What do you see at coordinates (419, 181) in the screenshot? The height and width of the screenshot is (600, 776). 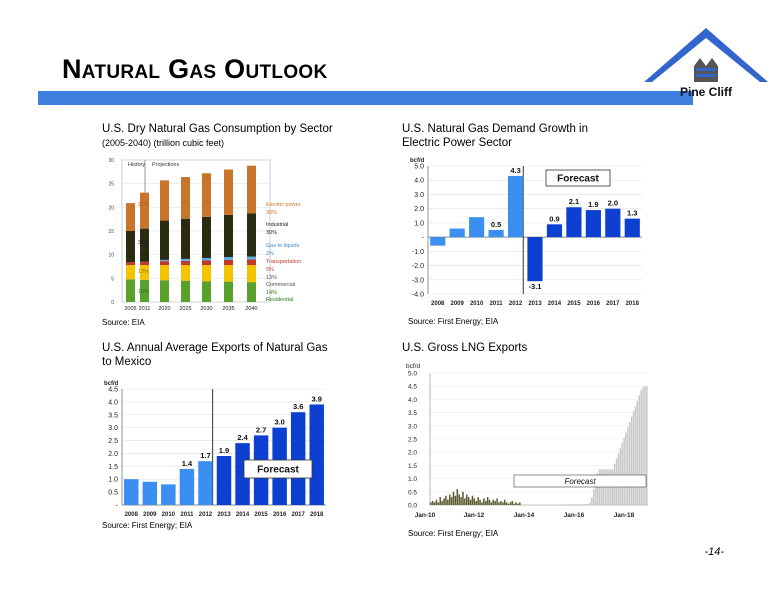 I see `y-tick-label: 4.0` at bounding box center [419, 181].